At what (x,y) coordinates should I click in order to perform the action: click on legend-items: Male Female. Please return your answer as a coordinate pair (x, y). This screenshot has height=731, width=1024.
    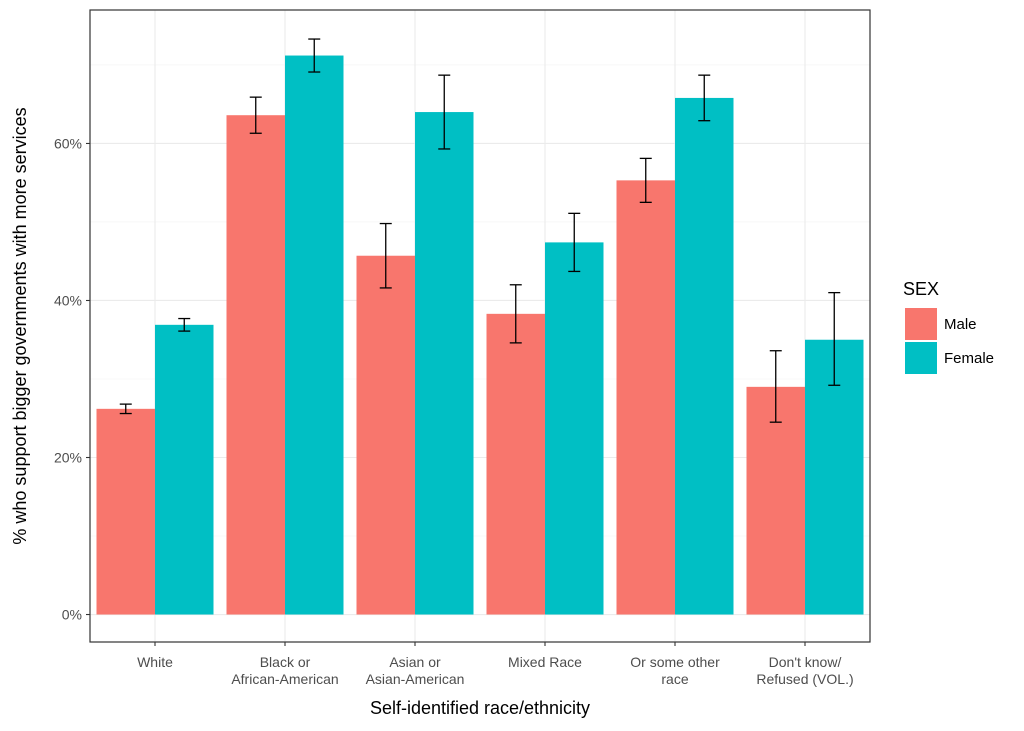
    Looking at the image, I should click on (949, 341).